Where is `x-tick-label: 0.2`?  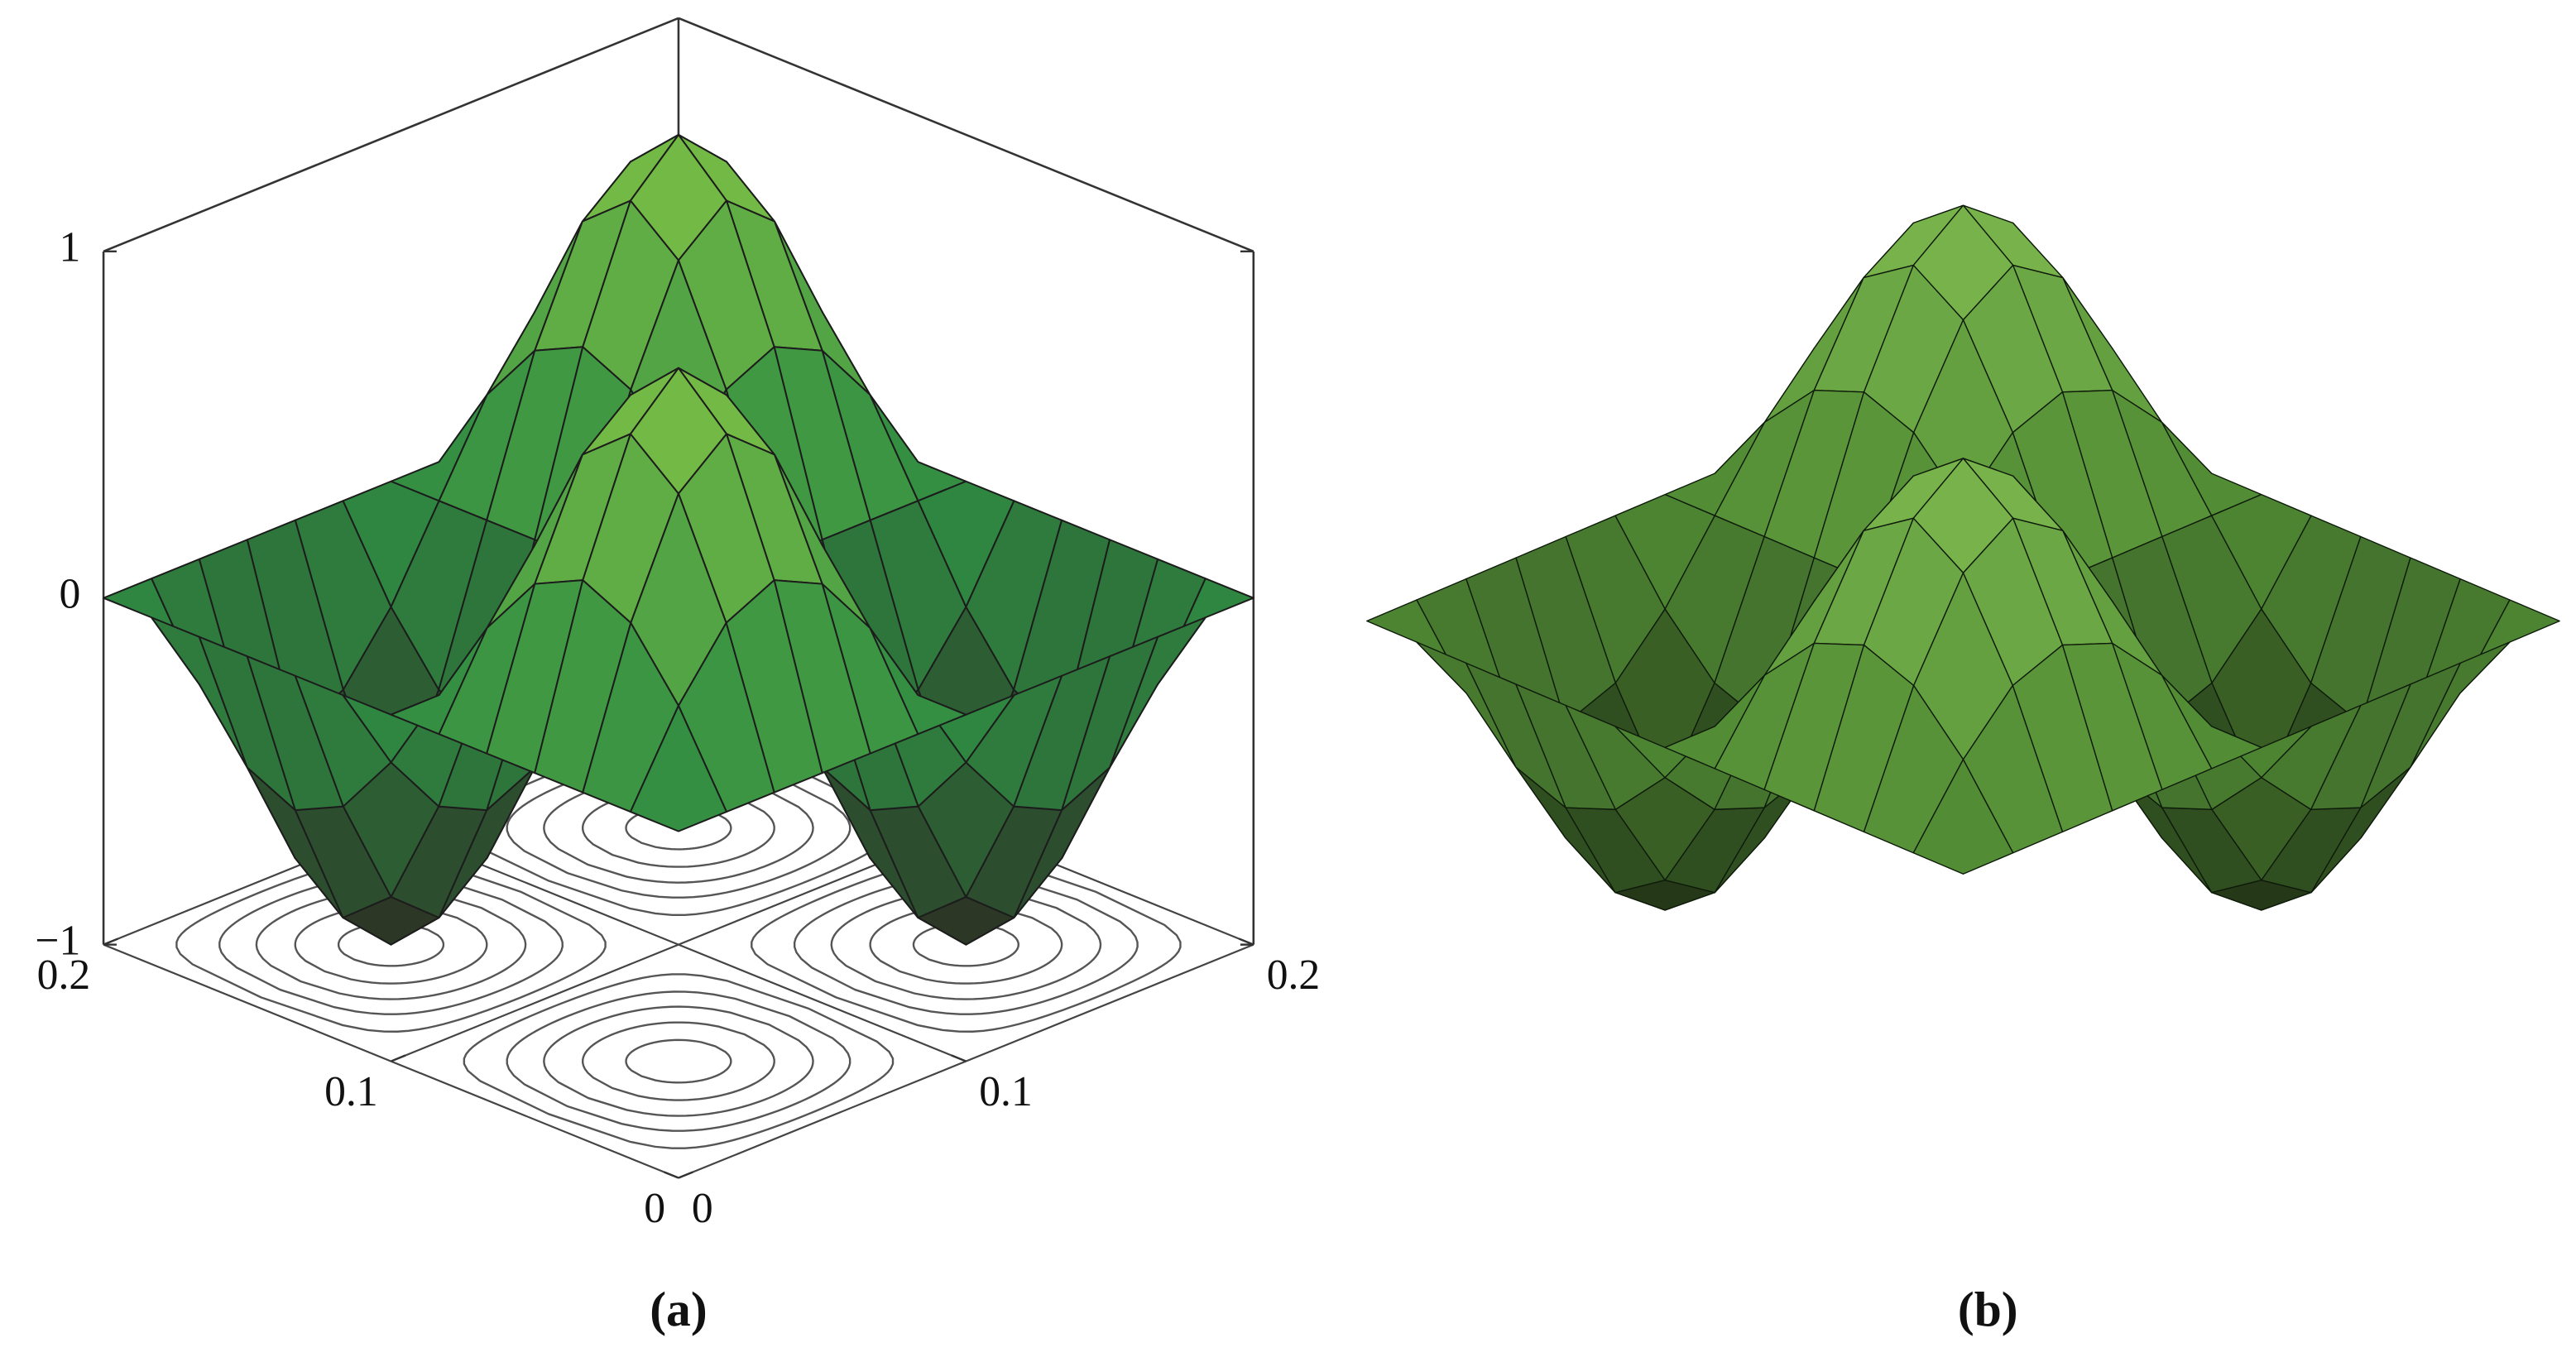 x-tick-label: 0.2 is located at coordinates (1294, 975).